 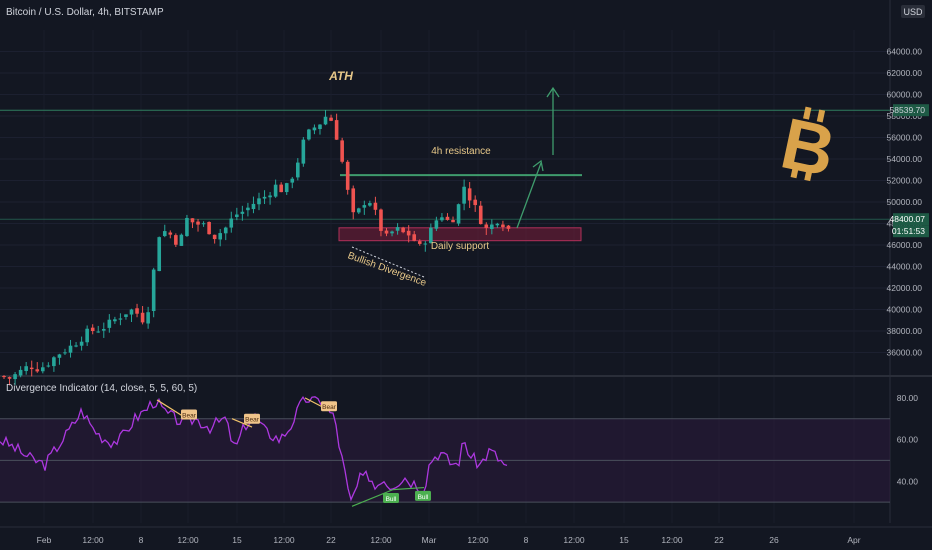 I want to click on top-level-price-label: 58539.70, so click(x=909, y=110).